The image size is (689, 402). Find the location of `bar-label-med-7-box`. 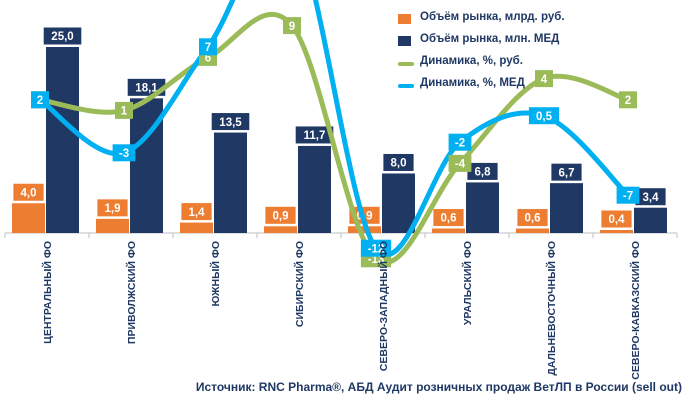

bar-label-med-7-box is located at coordinates (650, 197).